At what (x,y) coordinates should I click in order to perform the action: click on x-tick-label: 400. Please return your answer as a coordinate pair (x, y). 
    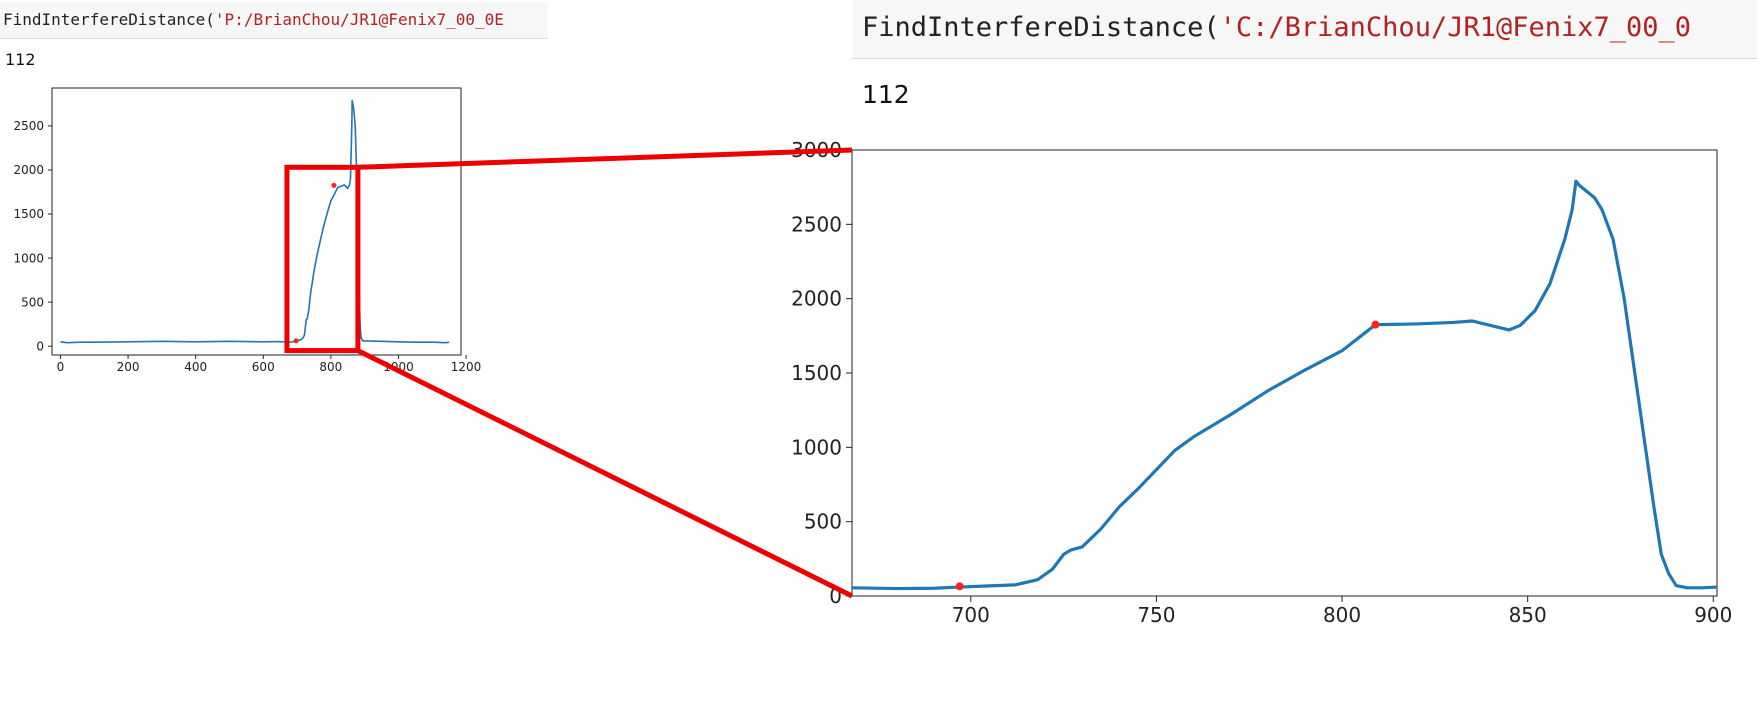
    Looking at the image, I should click on (195, 367).